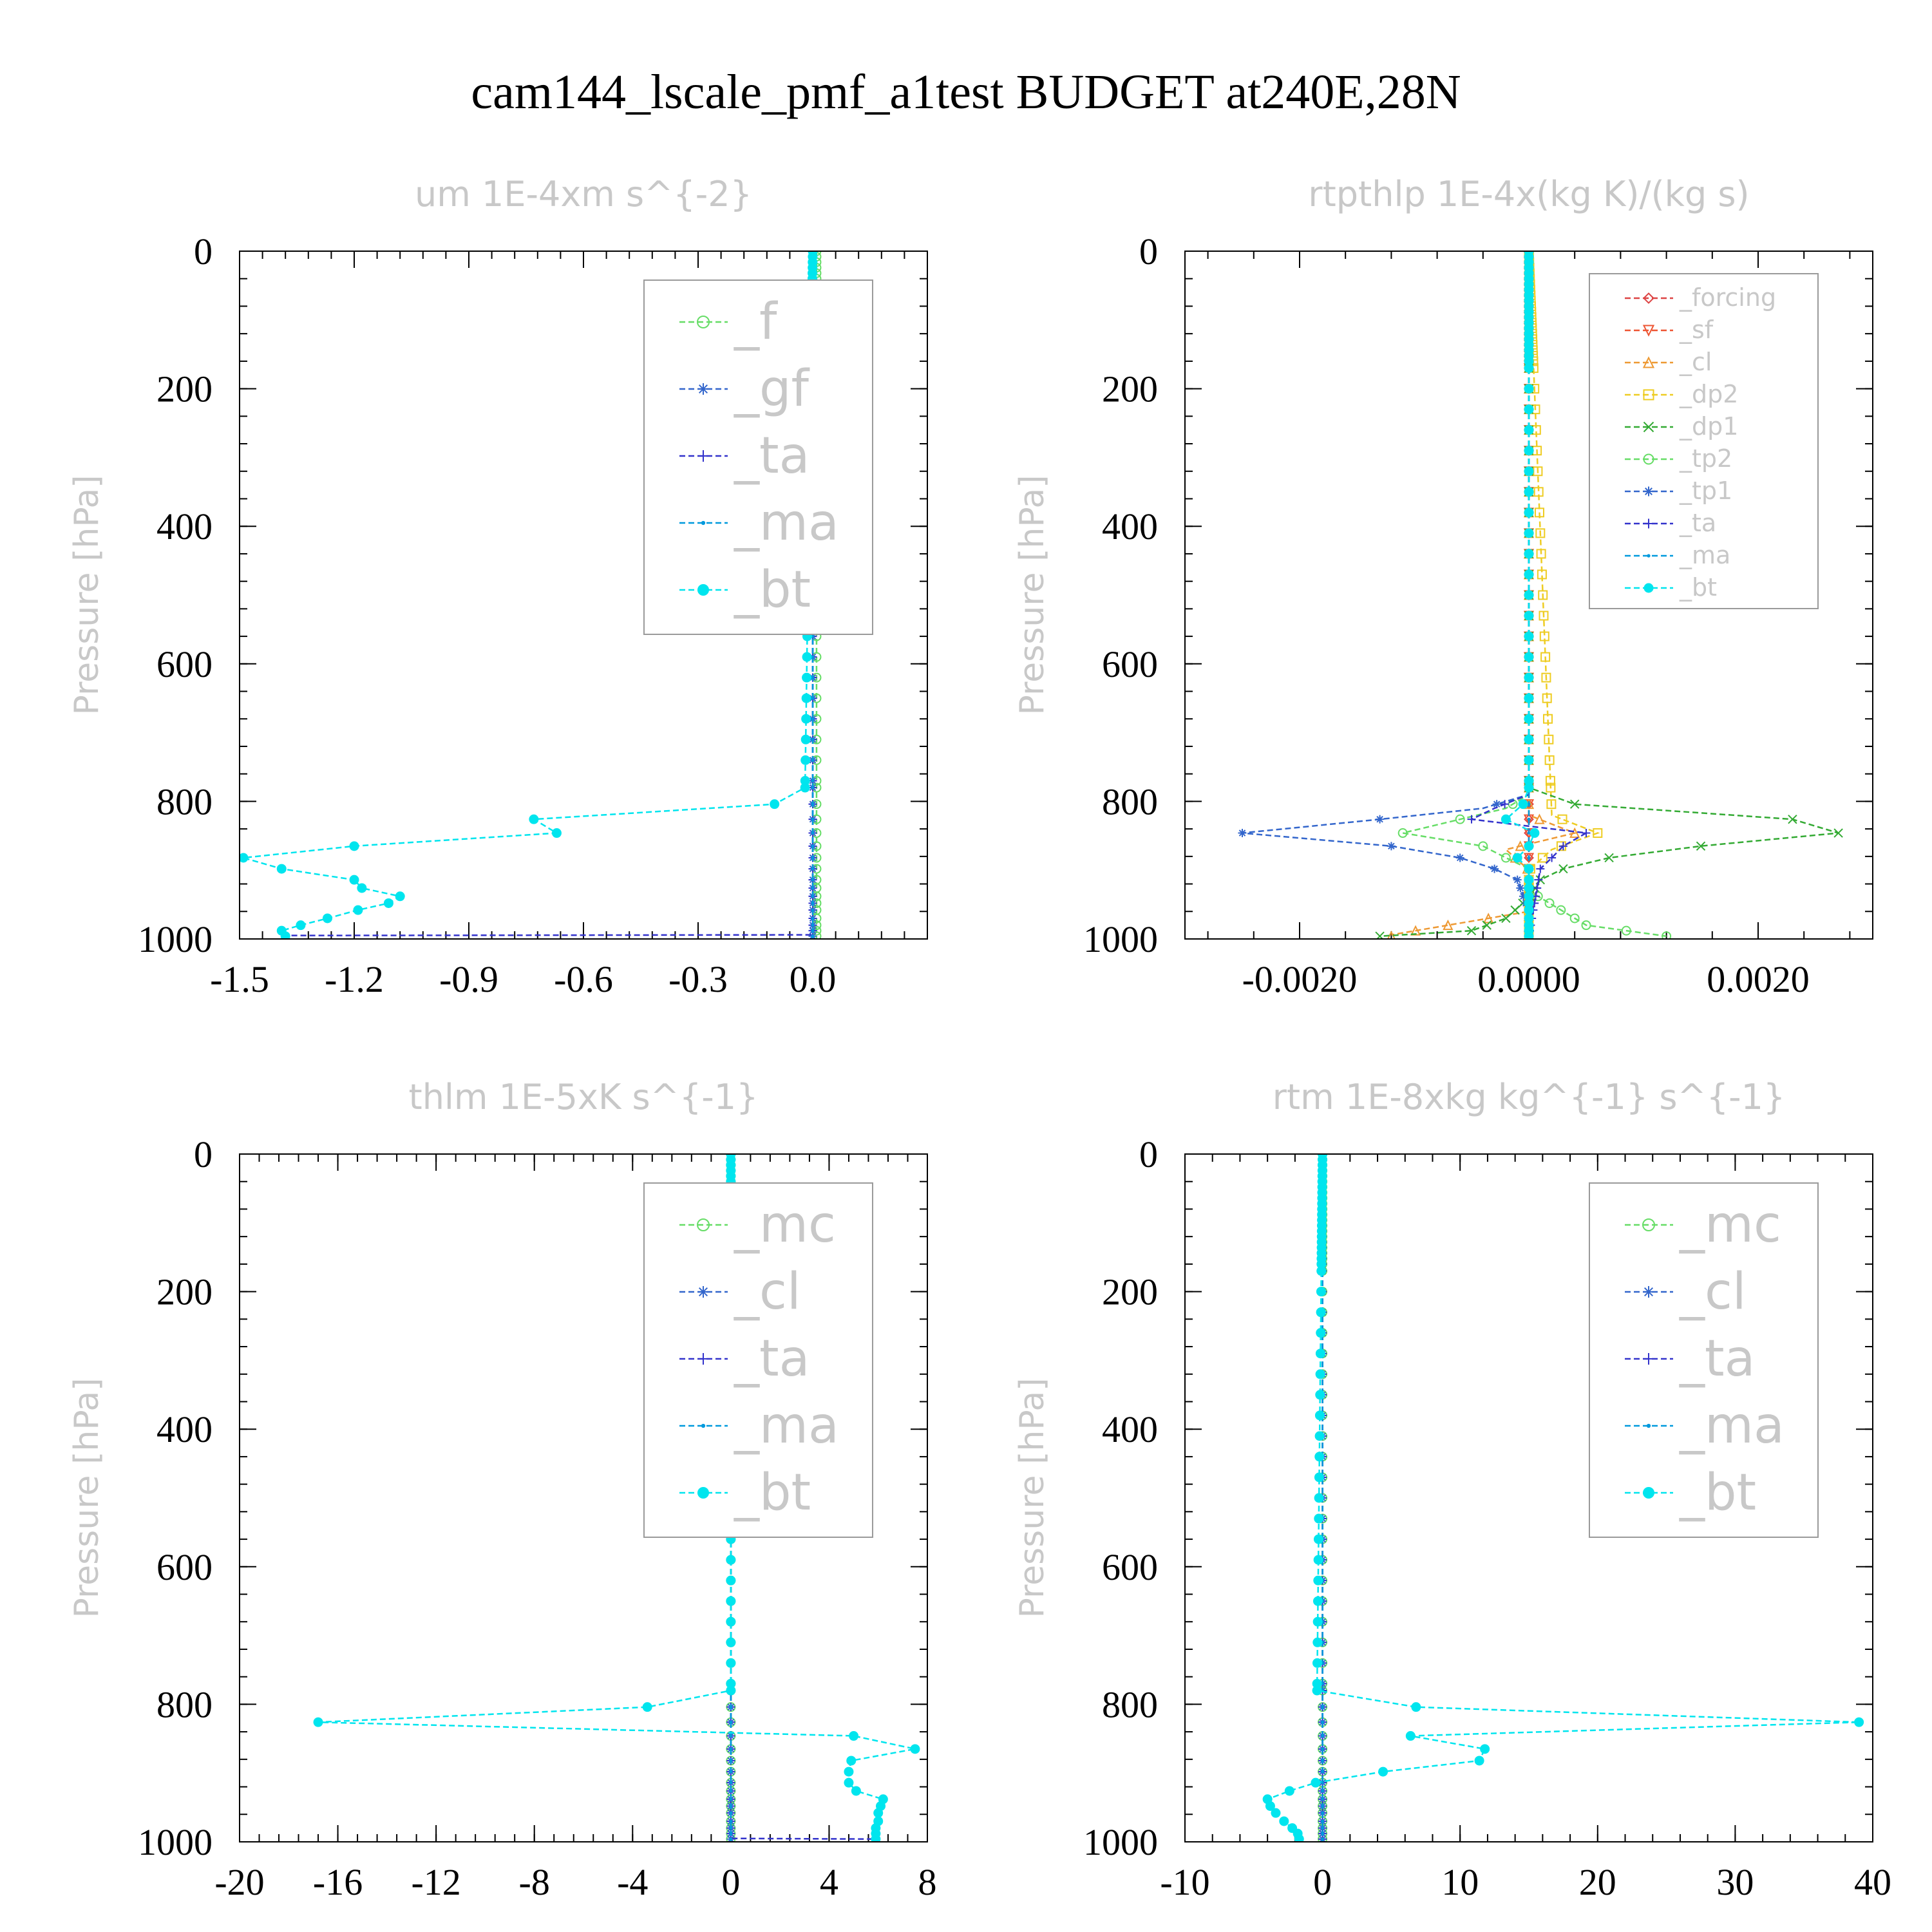  What do you see at coordinates (1758, 979) in the screenshot?
I see `x-tick-label: 0.0020` at bounding box center [1758, 979].